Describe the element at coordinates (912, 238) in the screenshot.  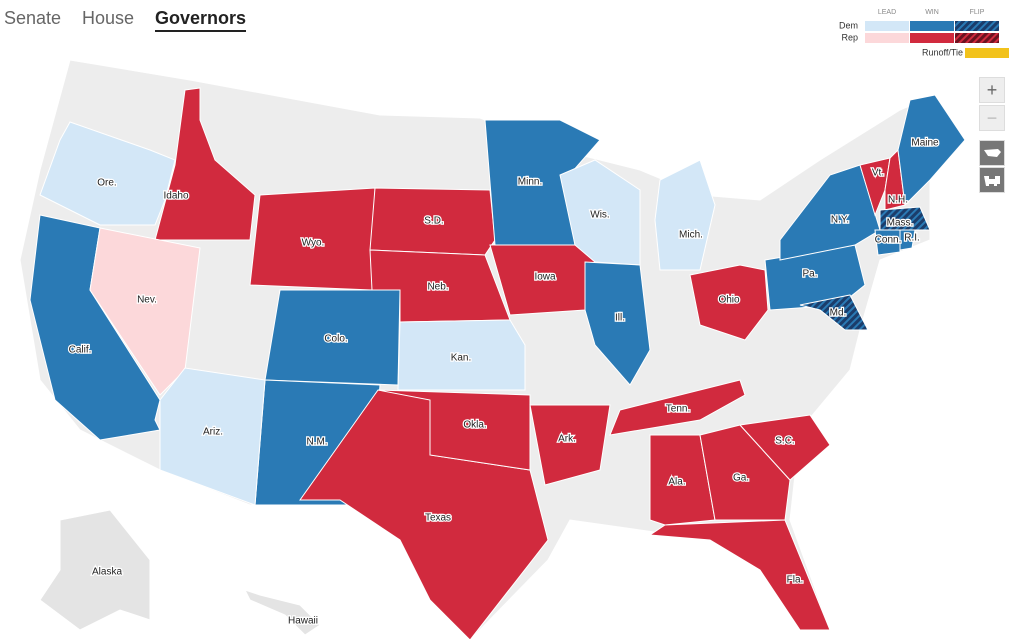
I see `state-label: R.I.` at that location.